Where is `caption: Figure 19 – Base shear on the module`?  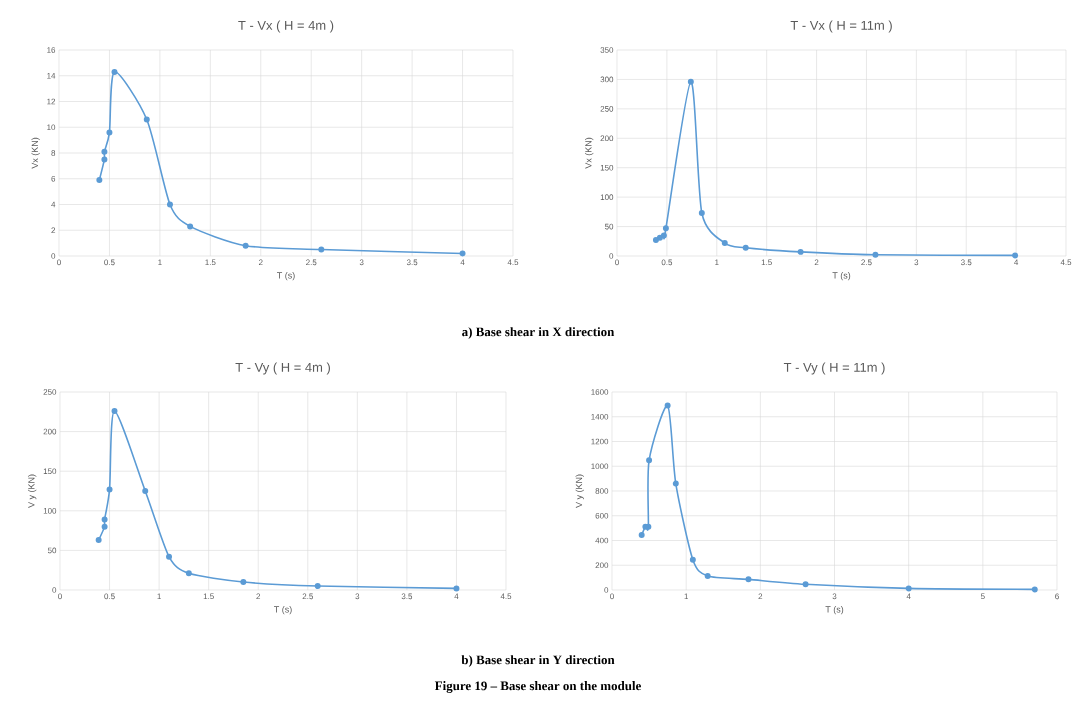 caption: Figure 19 – Base shear on the module is located at coordinates (537, 687).